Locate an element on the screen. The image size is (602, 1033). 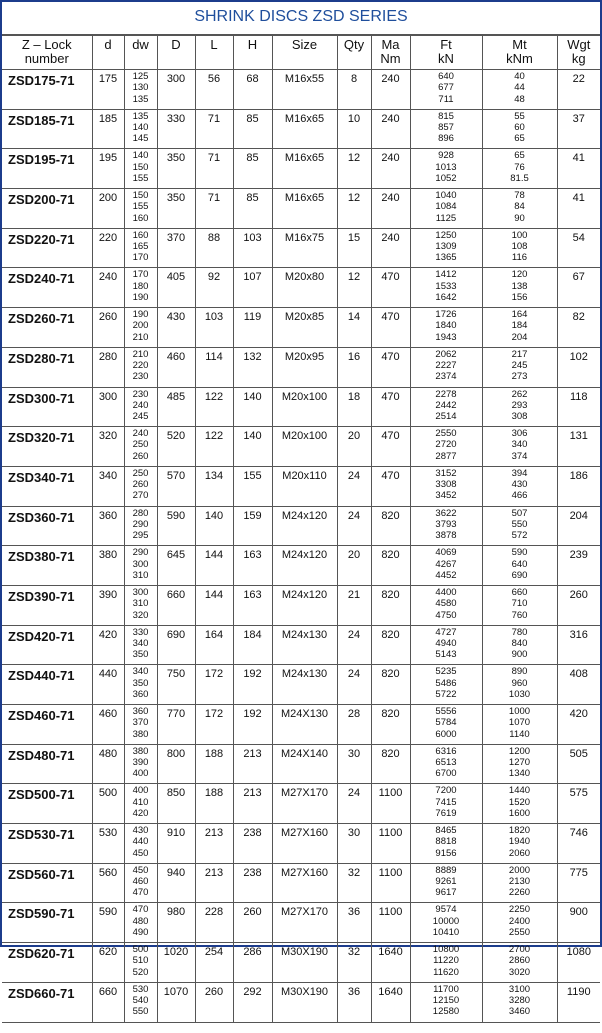
cell-dw: 210 220 230 is located at coordinates (140, 367).